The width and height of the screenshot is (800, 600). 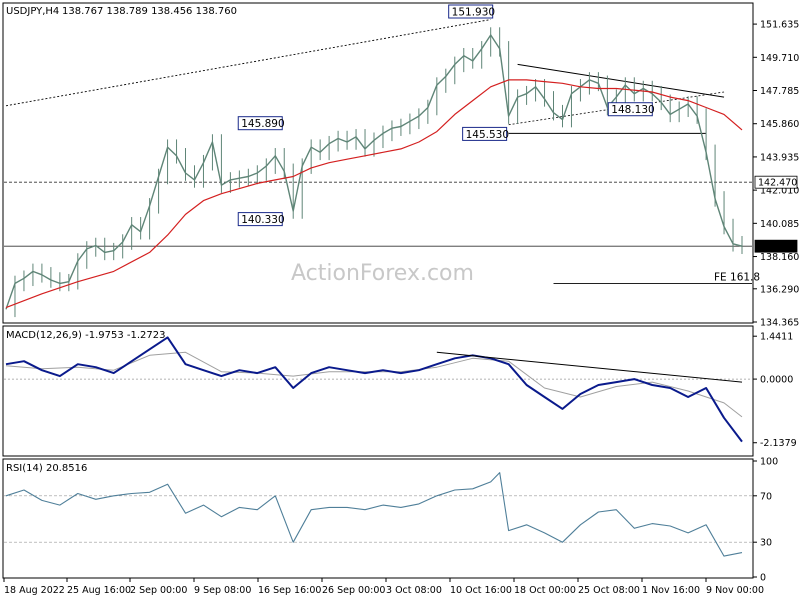 I want to click on rsi-ytick-label: 30, so click(x=766, y=543).